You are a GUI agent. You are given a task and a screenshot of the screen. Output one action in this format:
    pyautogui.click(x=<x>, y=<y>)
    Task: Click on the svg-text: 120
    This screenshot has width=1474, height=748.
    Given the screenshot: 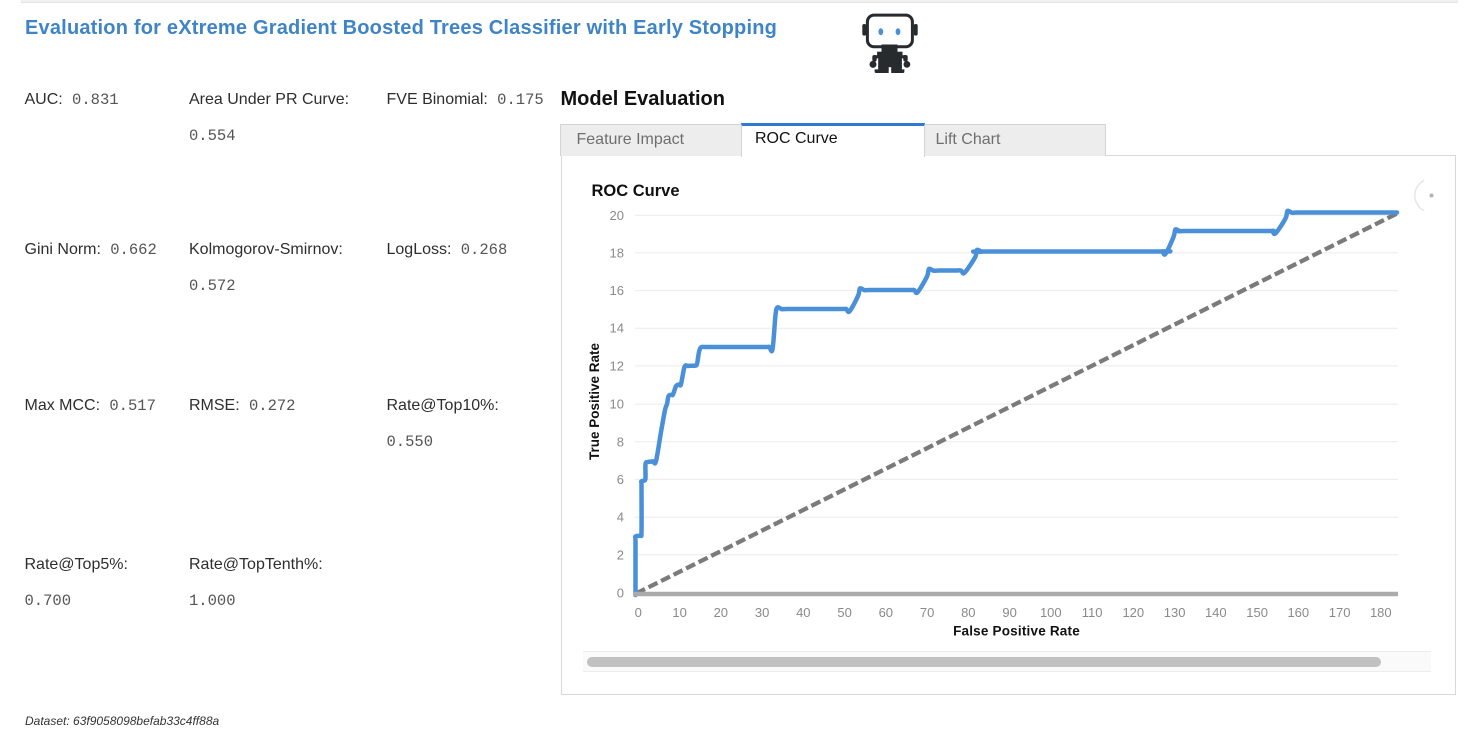 What is the action you would take?
    pyautogui.click(x=1133, y=612)
    